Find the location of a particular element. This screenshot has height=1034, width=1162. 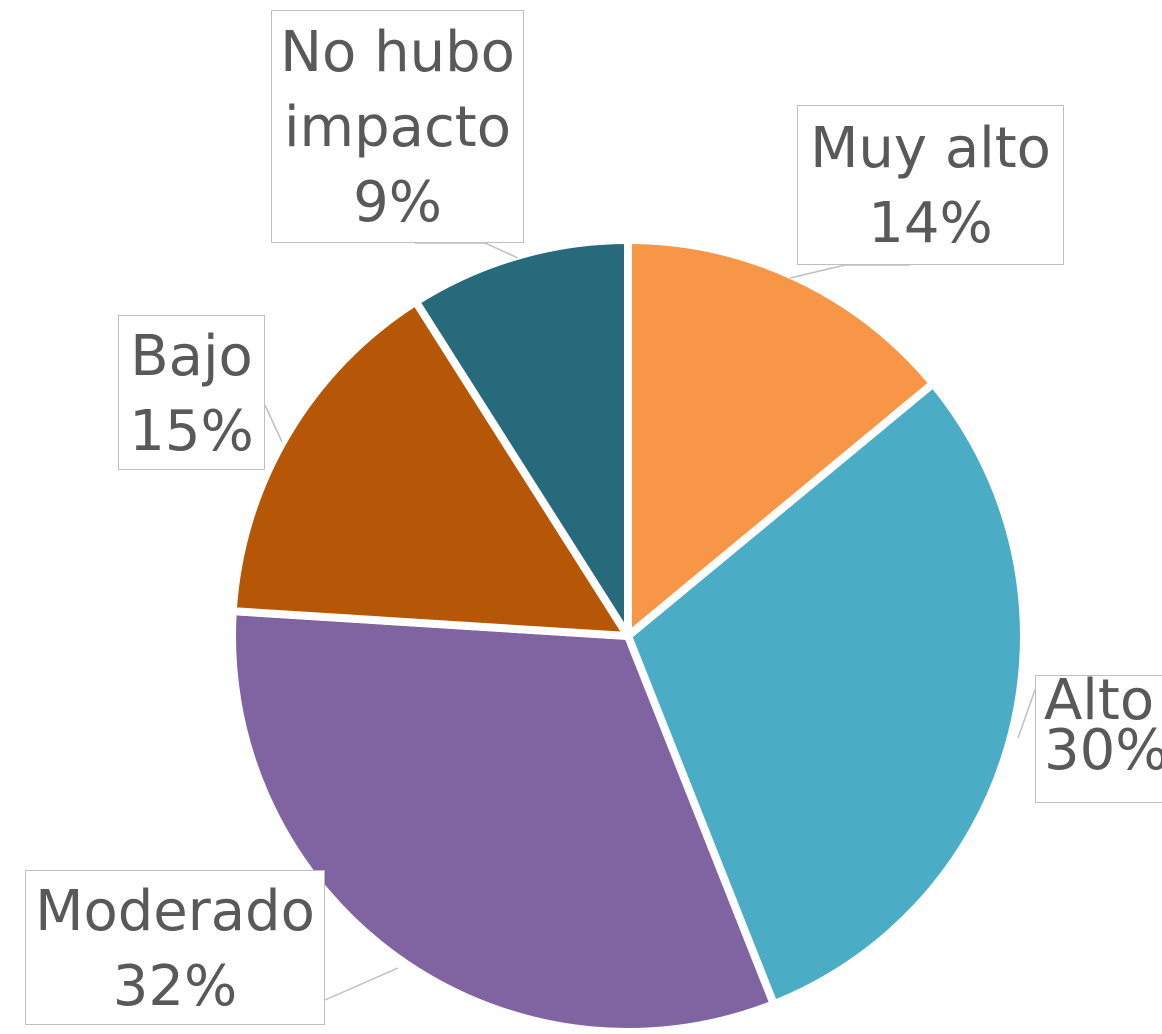

value-label: 32% is located at coordinates (175, 986).